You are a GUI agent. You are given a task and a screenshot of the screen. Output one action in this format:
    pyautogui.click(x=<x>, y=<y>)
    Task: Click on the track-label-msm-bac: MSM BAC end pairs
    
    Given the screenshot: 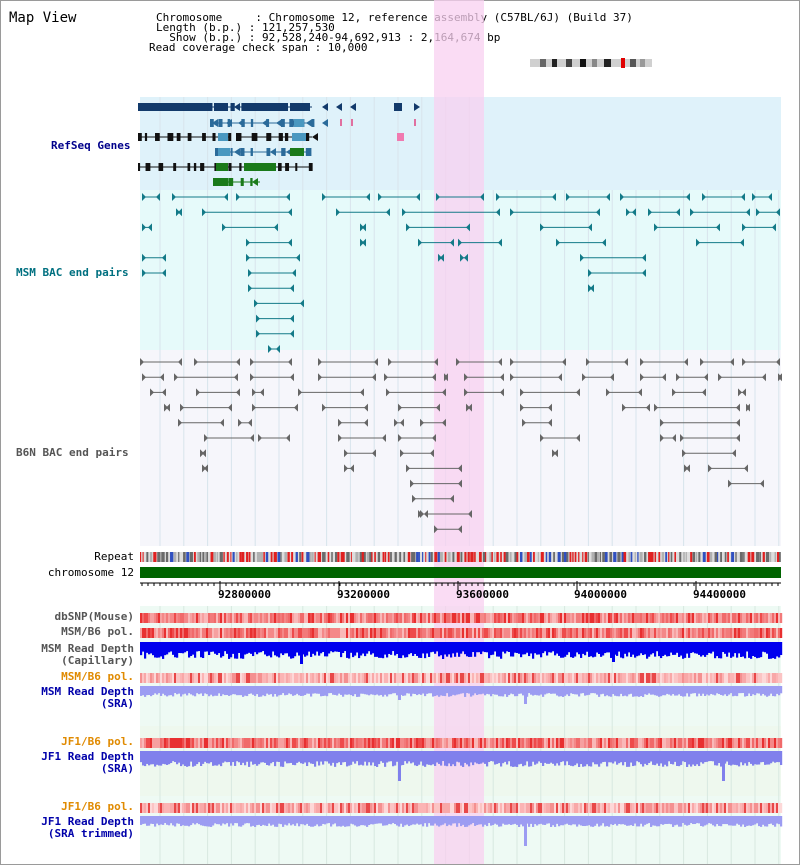 What is the action you would take?
    pyautogui.click(x=72, y=272)
    